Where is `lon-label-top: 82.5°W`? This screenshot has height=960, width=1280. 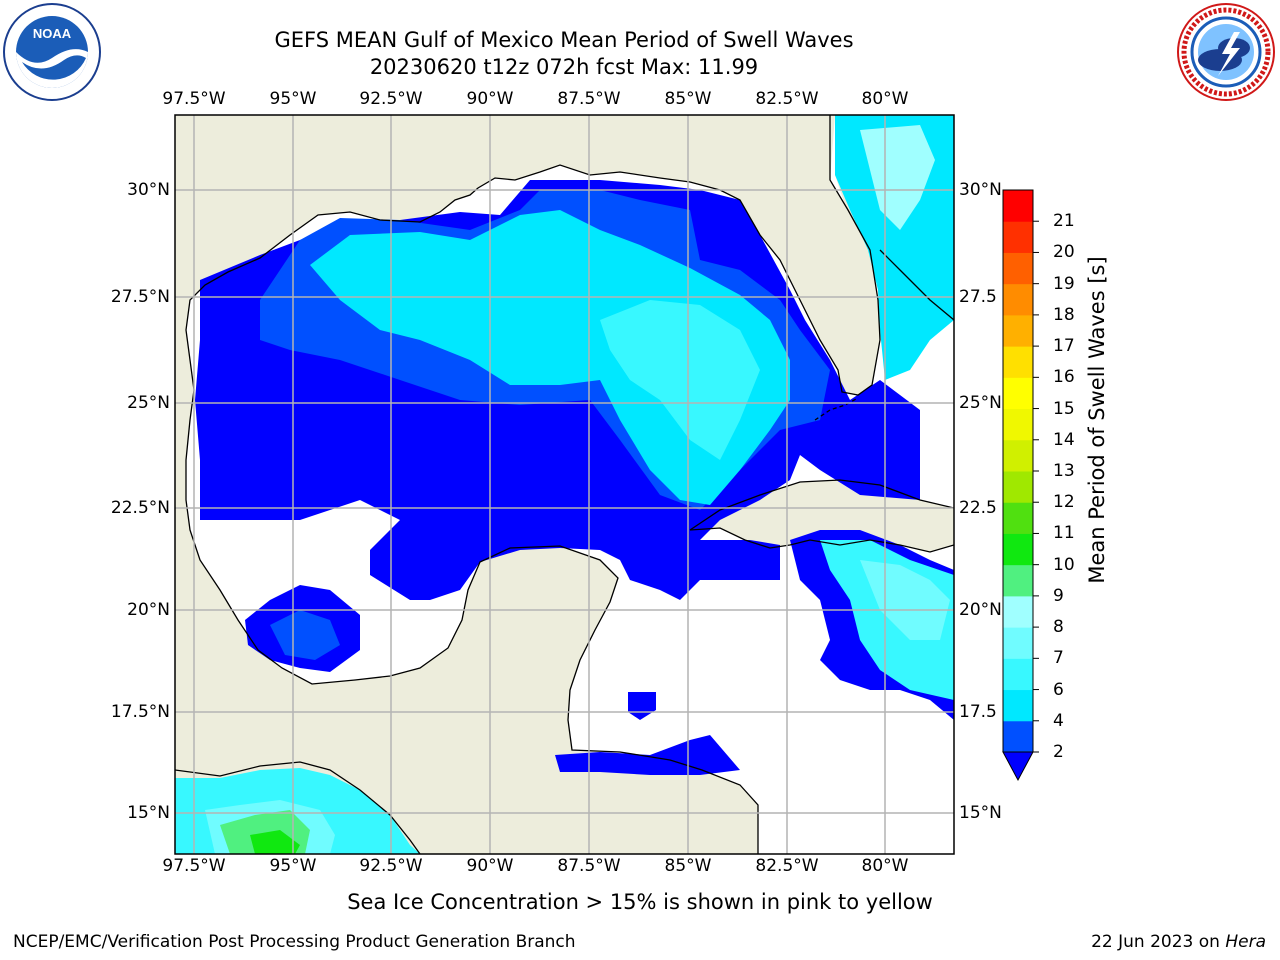
lon-label-top: 82.5°W is located at coordinates (787, 99).